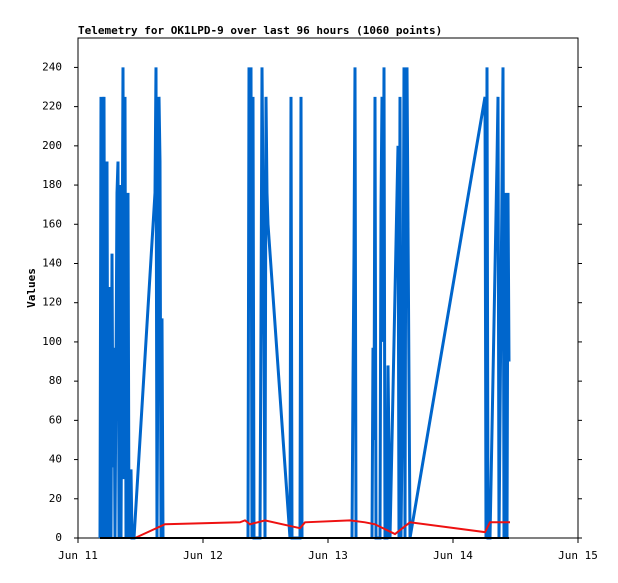 The height and width of the screenshot is (583, 618). What do you see at coordinates (453, 555) in the screenshot?
I see `x-tick-label: Jun 14` at bounding box center [453, 555].